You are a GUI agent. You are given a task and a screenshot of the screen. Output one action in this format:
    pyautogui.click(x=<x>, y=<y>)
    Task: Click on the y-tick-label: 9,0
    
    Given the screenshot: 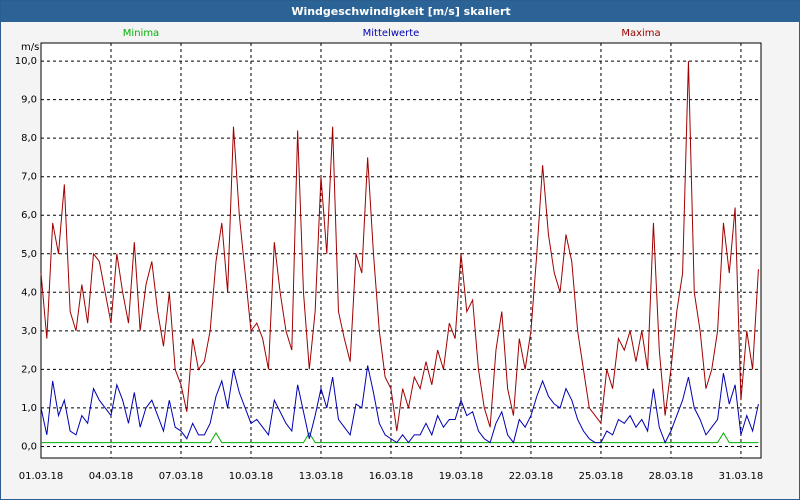 What is the action you would take?
    pyautogui.click(x=29, y=100)
    